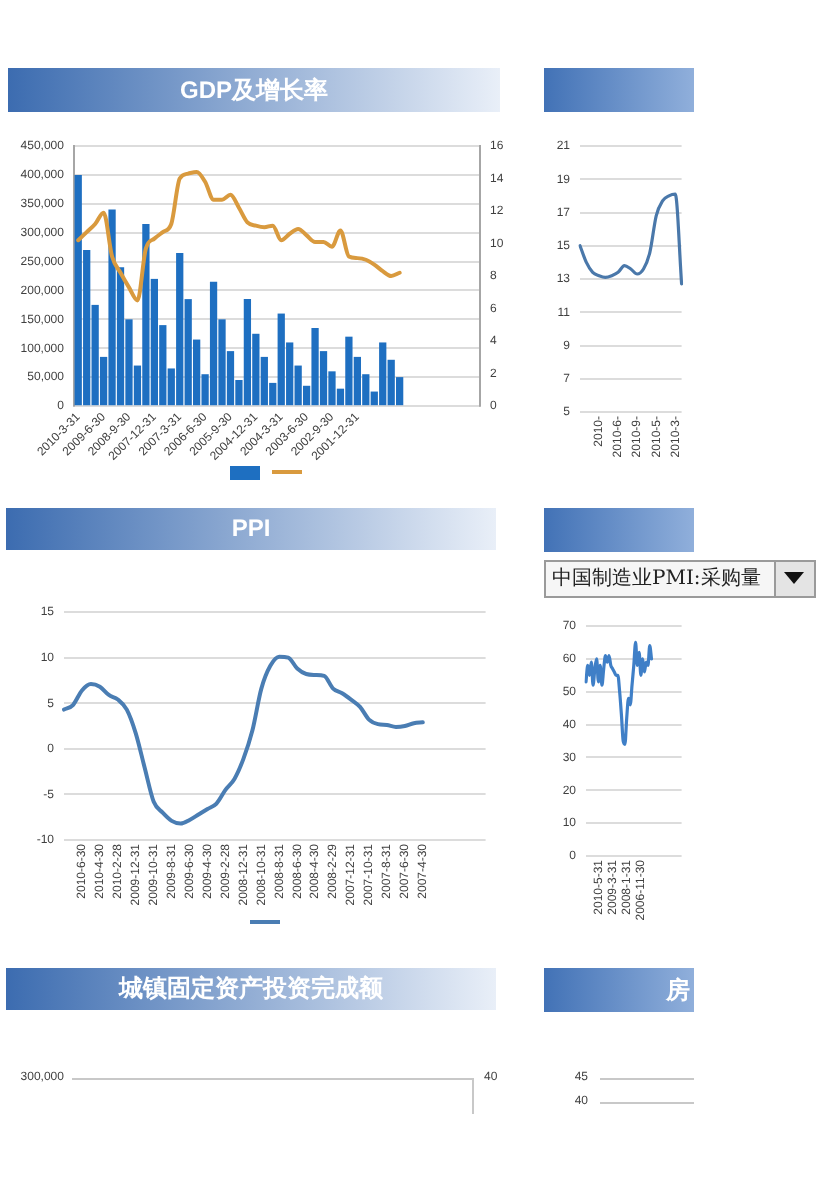  Describe the element at coordinates (656, 579) in the screenshot. I see `chart-subtitle: 中国制造业PMI:采购量` at that location.